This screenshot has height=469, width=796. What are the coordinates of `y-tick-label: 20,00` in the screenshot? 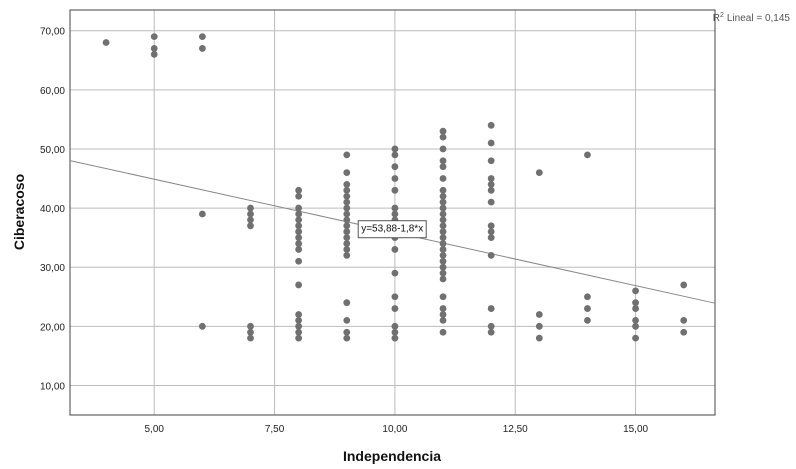 It's located at (52, 327).